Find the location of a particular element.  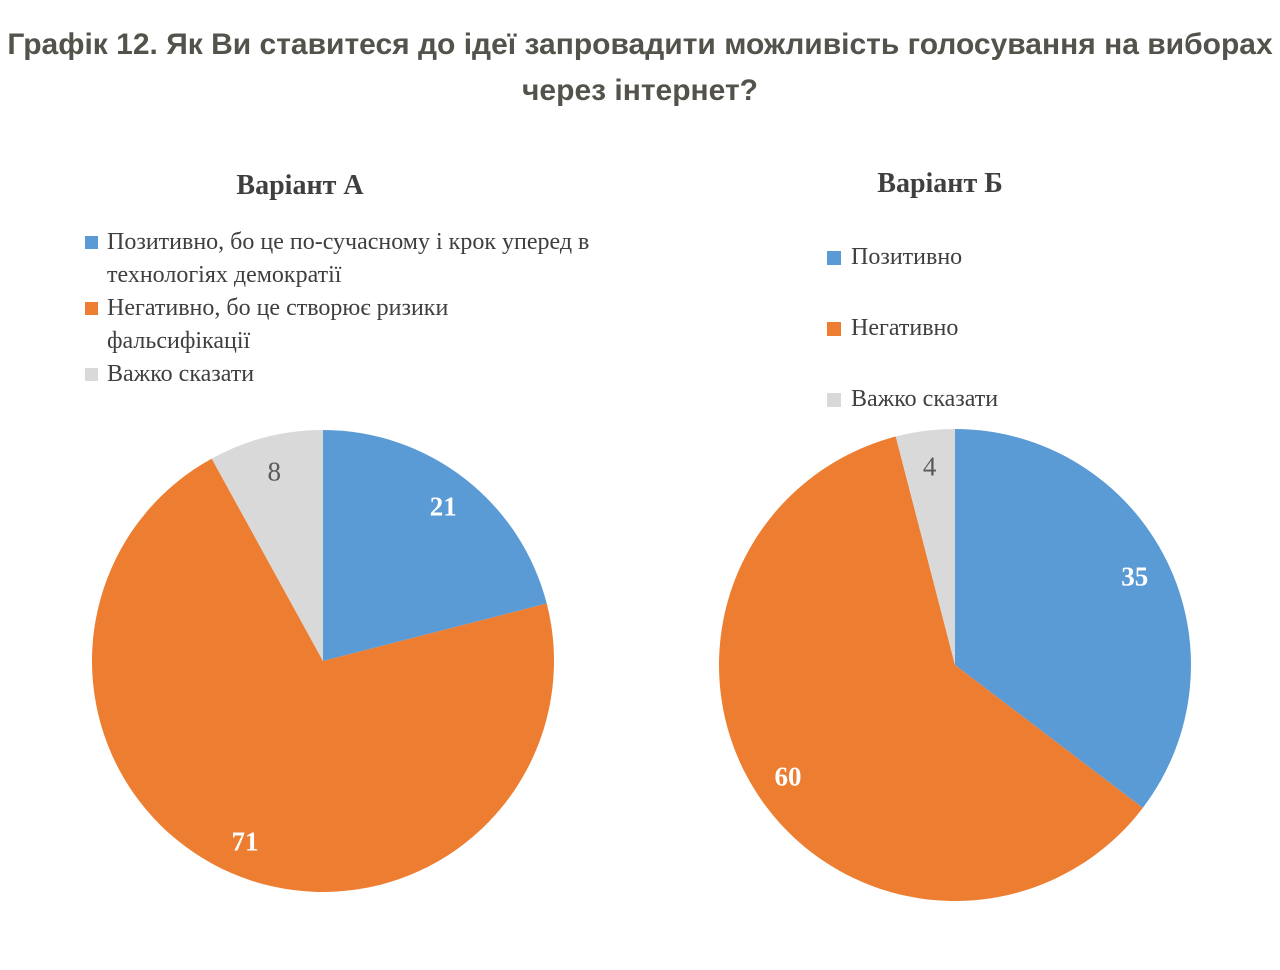

slice-value-label: 8 is located at coordinates (274, 471).